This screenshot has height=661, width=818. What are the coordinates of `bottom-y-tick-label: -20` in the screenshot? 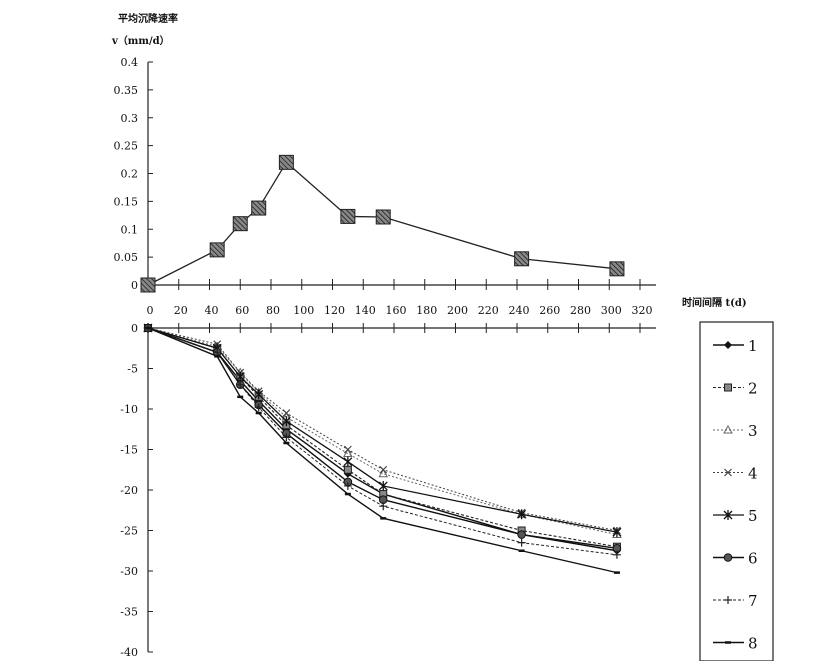 It's located at (129, 490).